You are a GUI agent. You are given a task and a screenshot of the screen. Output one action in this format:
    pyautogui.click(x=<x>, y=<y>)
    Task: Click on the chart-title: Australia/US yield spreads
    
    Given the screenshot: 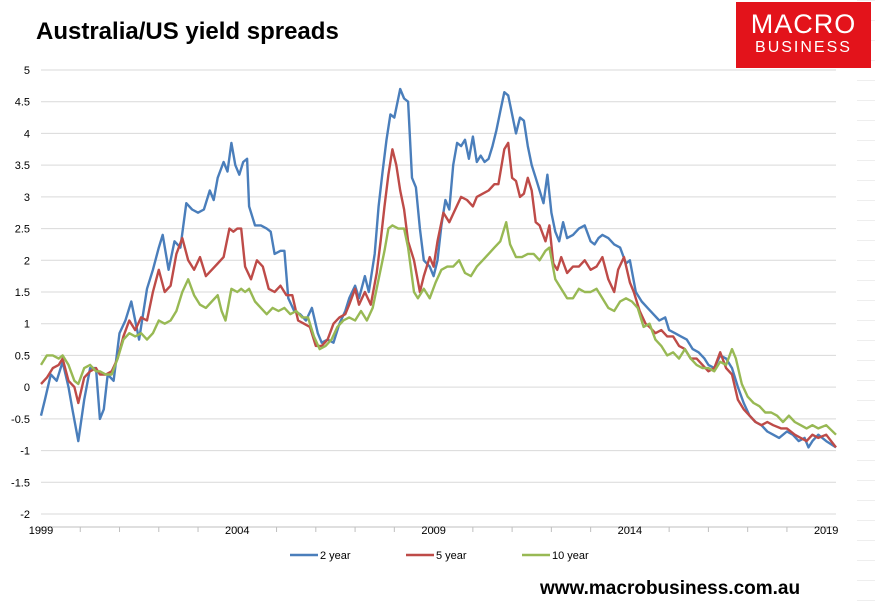 What is the action you would take?
    pyautogui.click(x=187, y=31)
    